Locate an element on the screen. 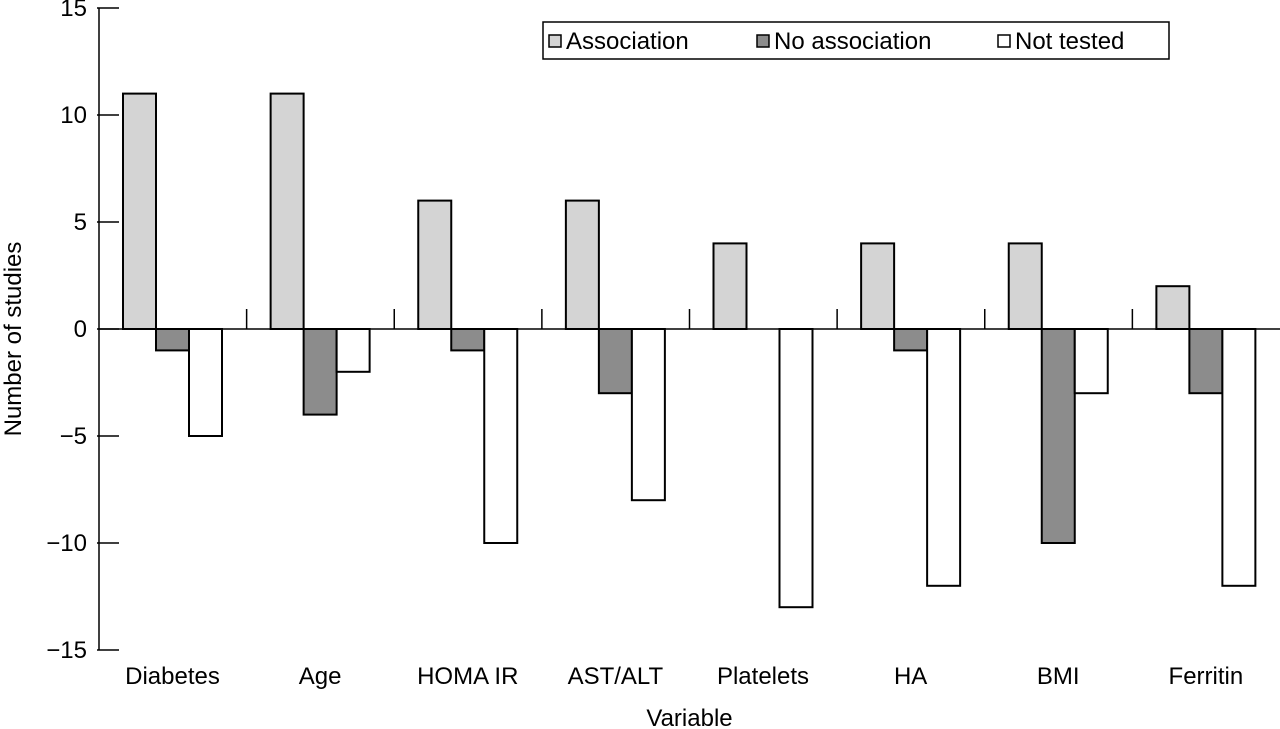  x-tick-label: Platelets is located at coordinates (763, 676).